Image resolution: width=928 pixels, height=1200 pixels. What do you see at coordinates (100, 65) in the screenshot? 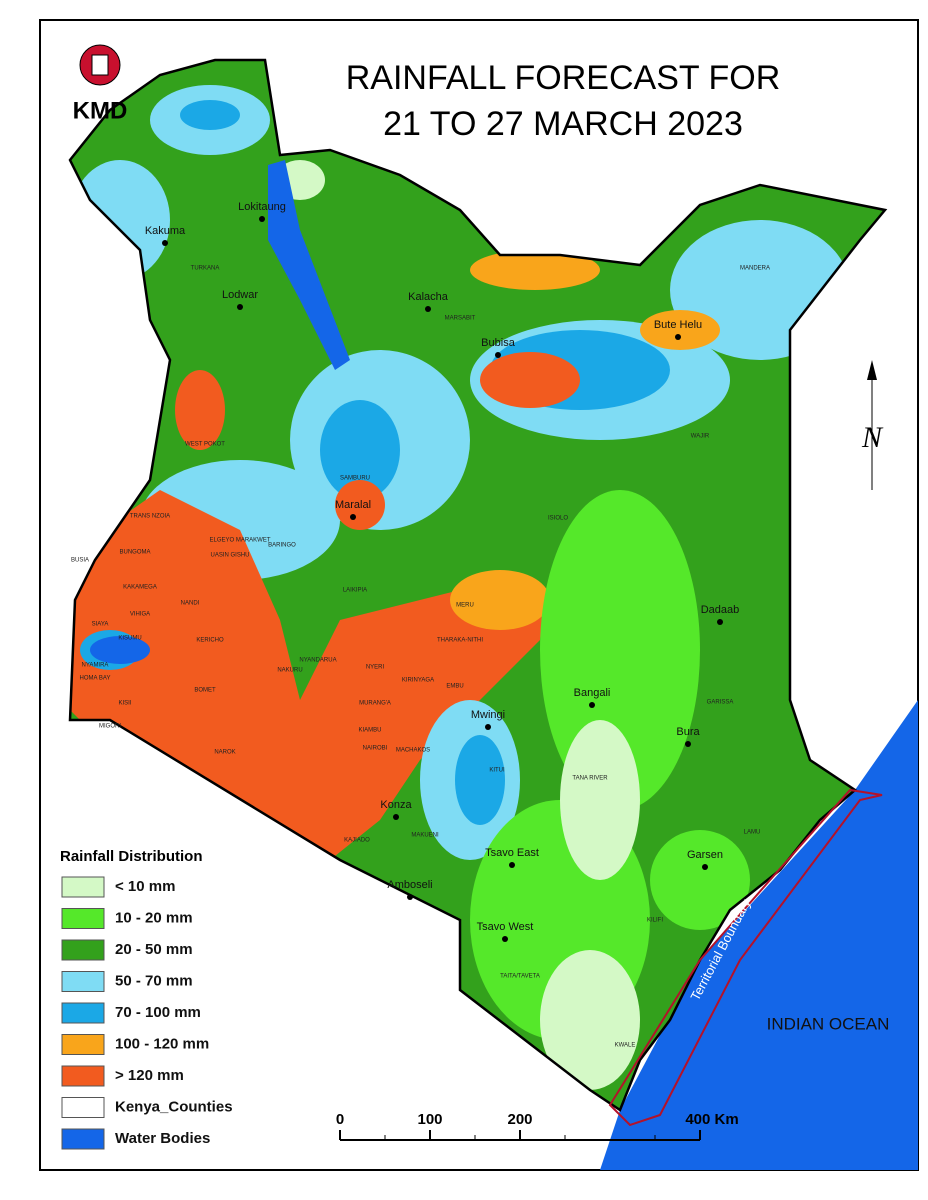
I see `logo-shield` at bounding box center [100, 65].